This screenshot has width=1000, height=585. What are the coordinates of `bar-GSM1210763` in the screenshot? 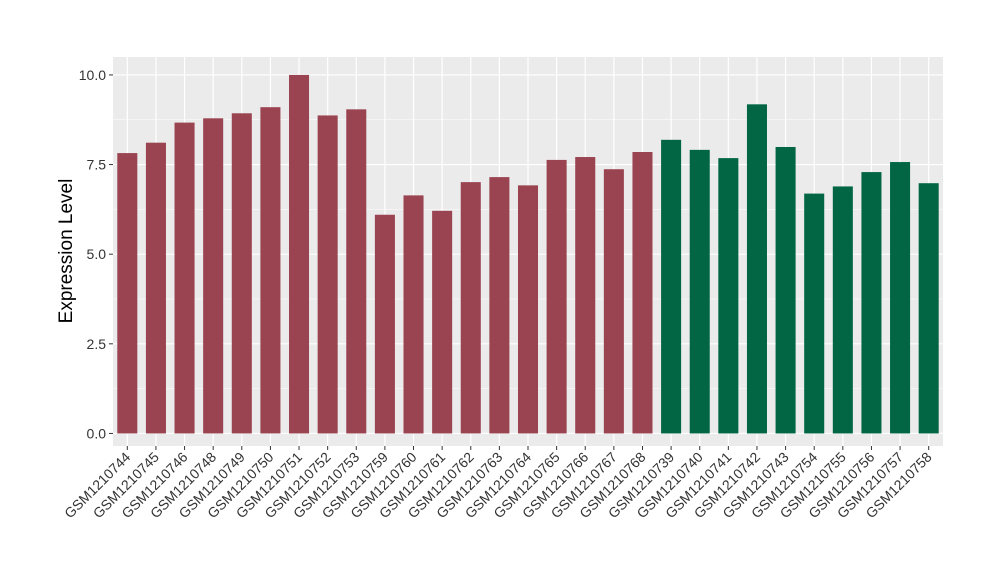 It's located at (499, 305).